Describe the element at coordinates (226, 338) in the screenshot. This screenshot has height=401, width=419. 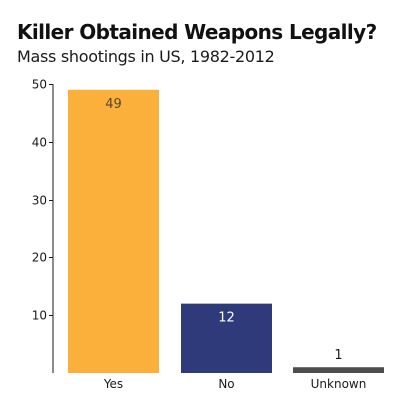
I see `bar-no` at that location.